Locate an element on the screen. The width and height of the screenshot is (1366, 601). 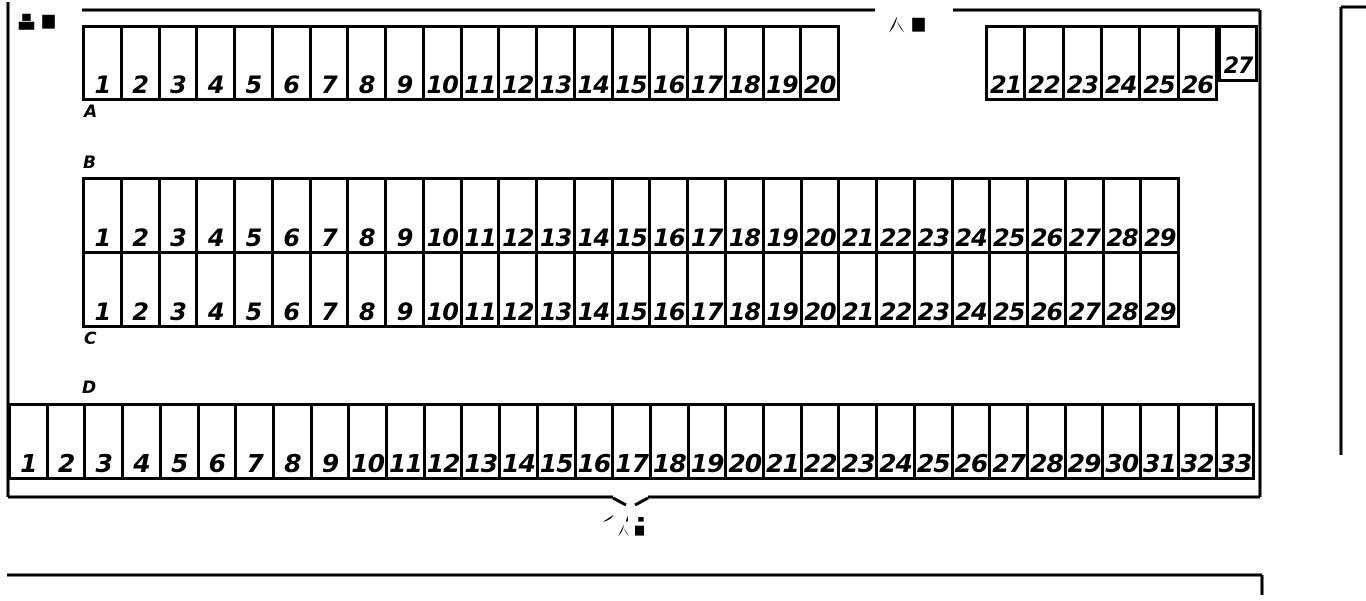
parking-space: 17 is located at coordinates (708, 290).